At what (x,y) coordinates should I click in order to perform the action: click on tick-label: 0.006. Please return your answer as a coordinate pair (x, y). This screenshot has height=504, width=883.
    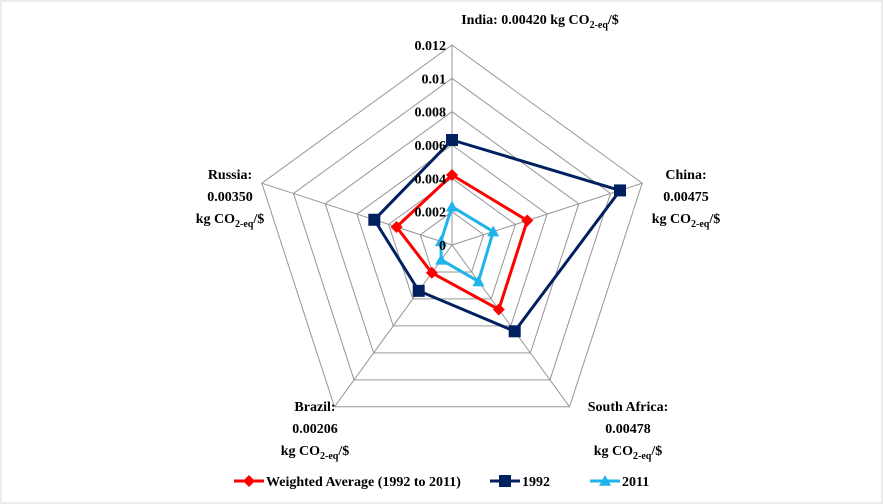
    Looking at the image, I should click on (431, 146).